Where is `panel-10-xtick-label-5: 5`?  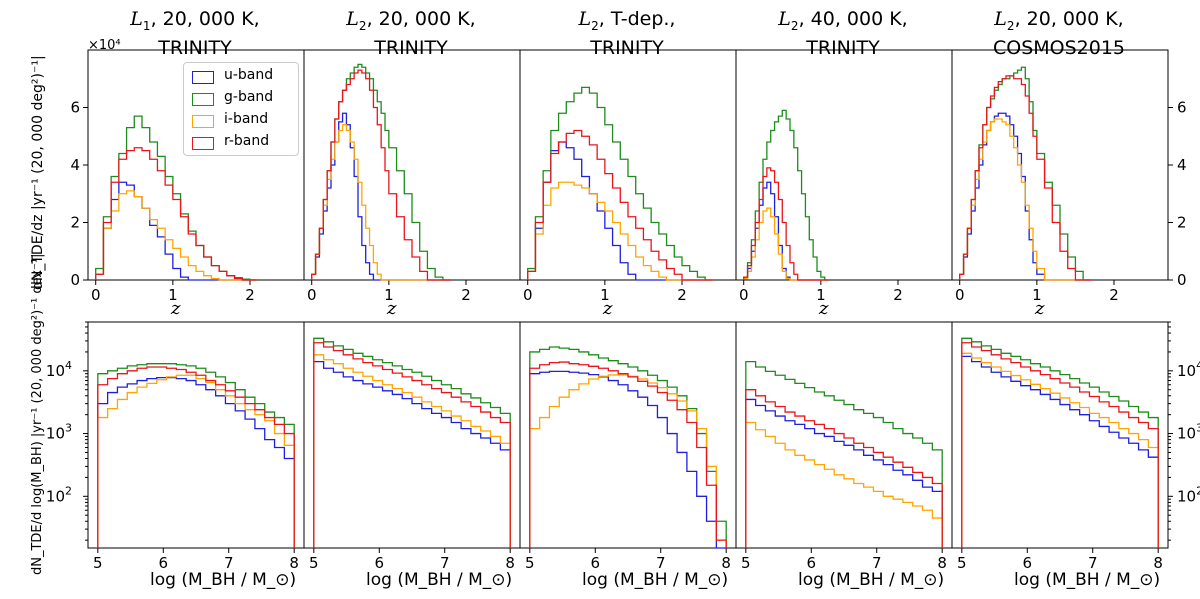
panel-10-xtick-label-5: 5 is located at coordinates (962, 563).